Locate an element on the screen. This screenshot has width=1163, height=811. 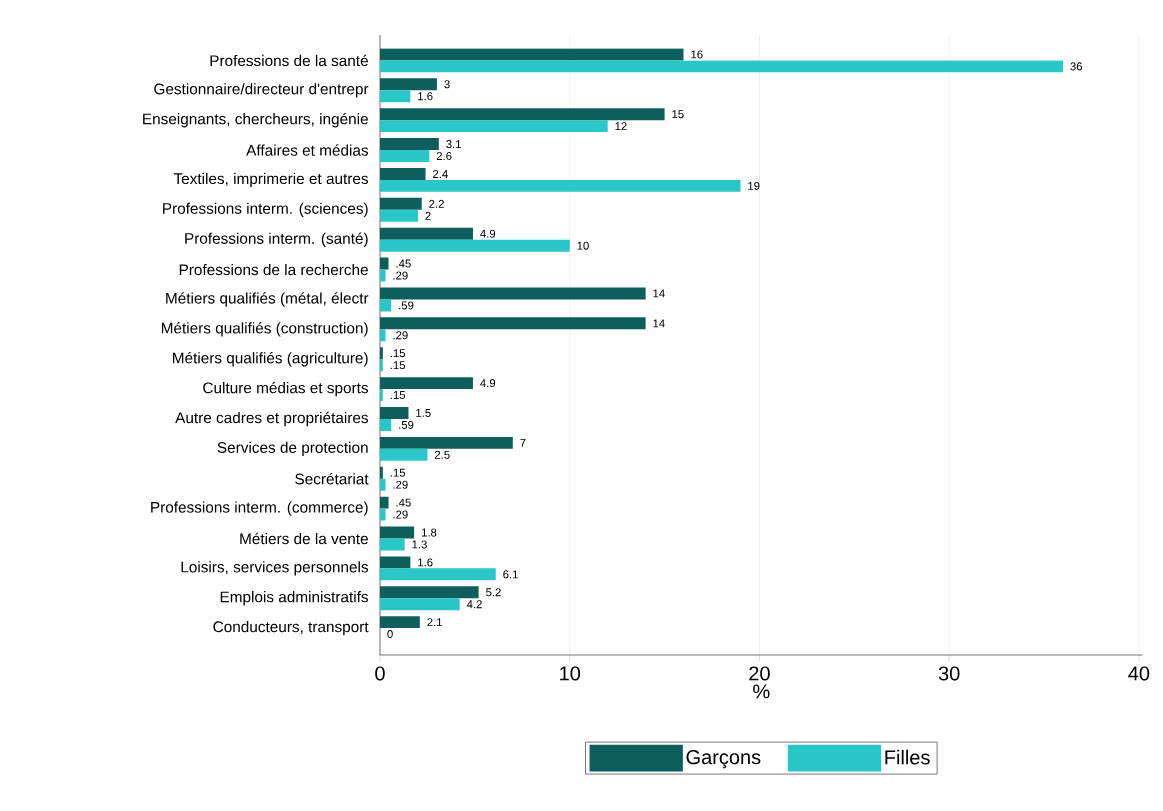
data-label: 12 is located at coordinates (621, 126).